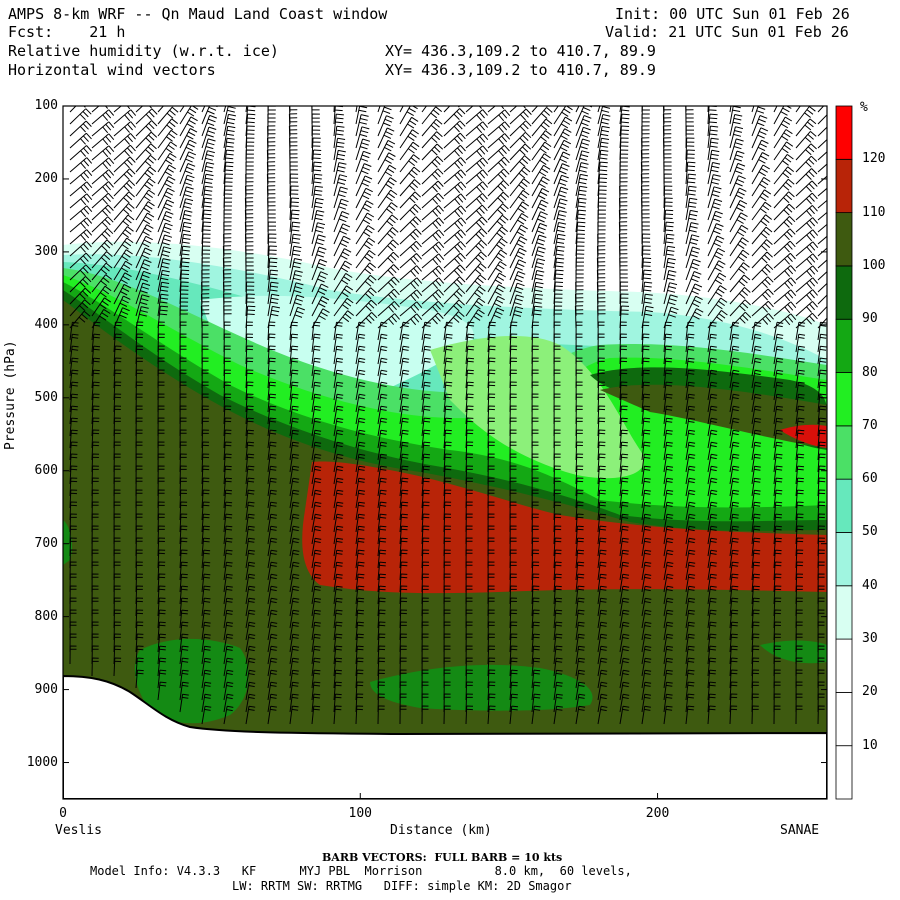 This screenshot has height=900, width=900. I want to click on colorbar-swatch, so click(844, 345).